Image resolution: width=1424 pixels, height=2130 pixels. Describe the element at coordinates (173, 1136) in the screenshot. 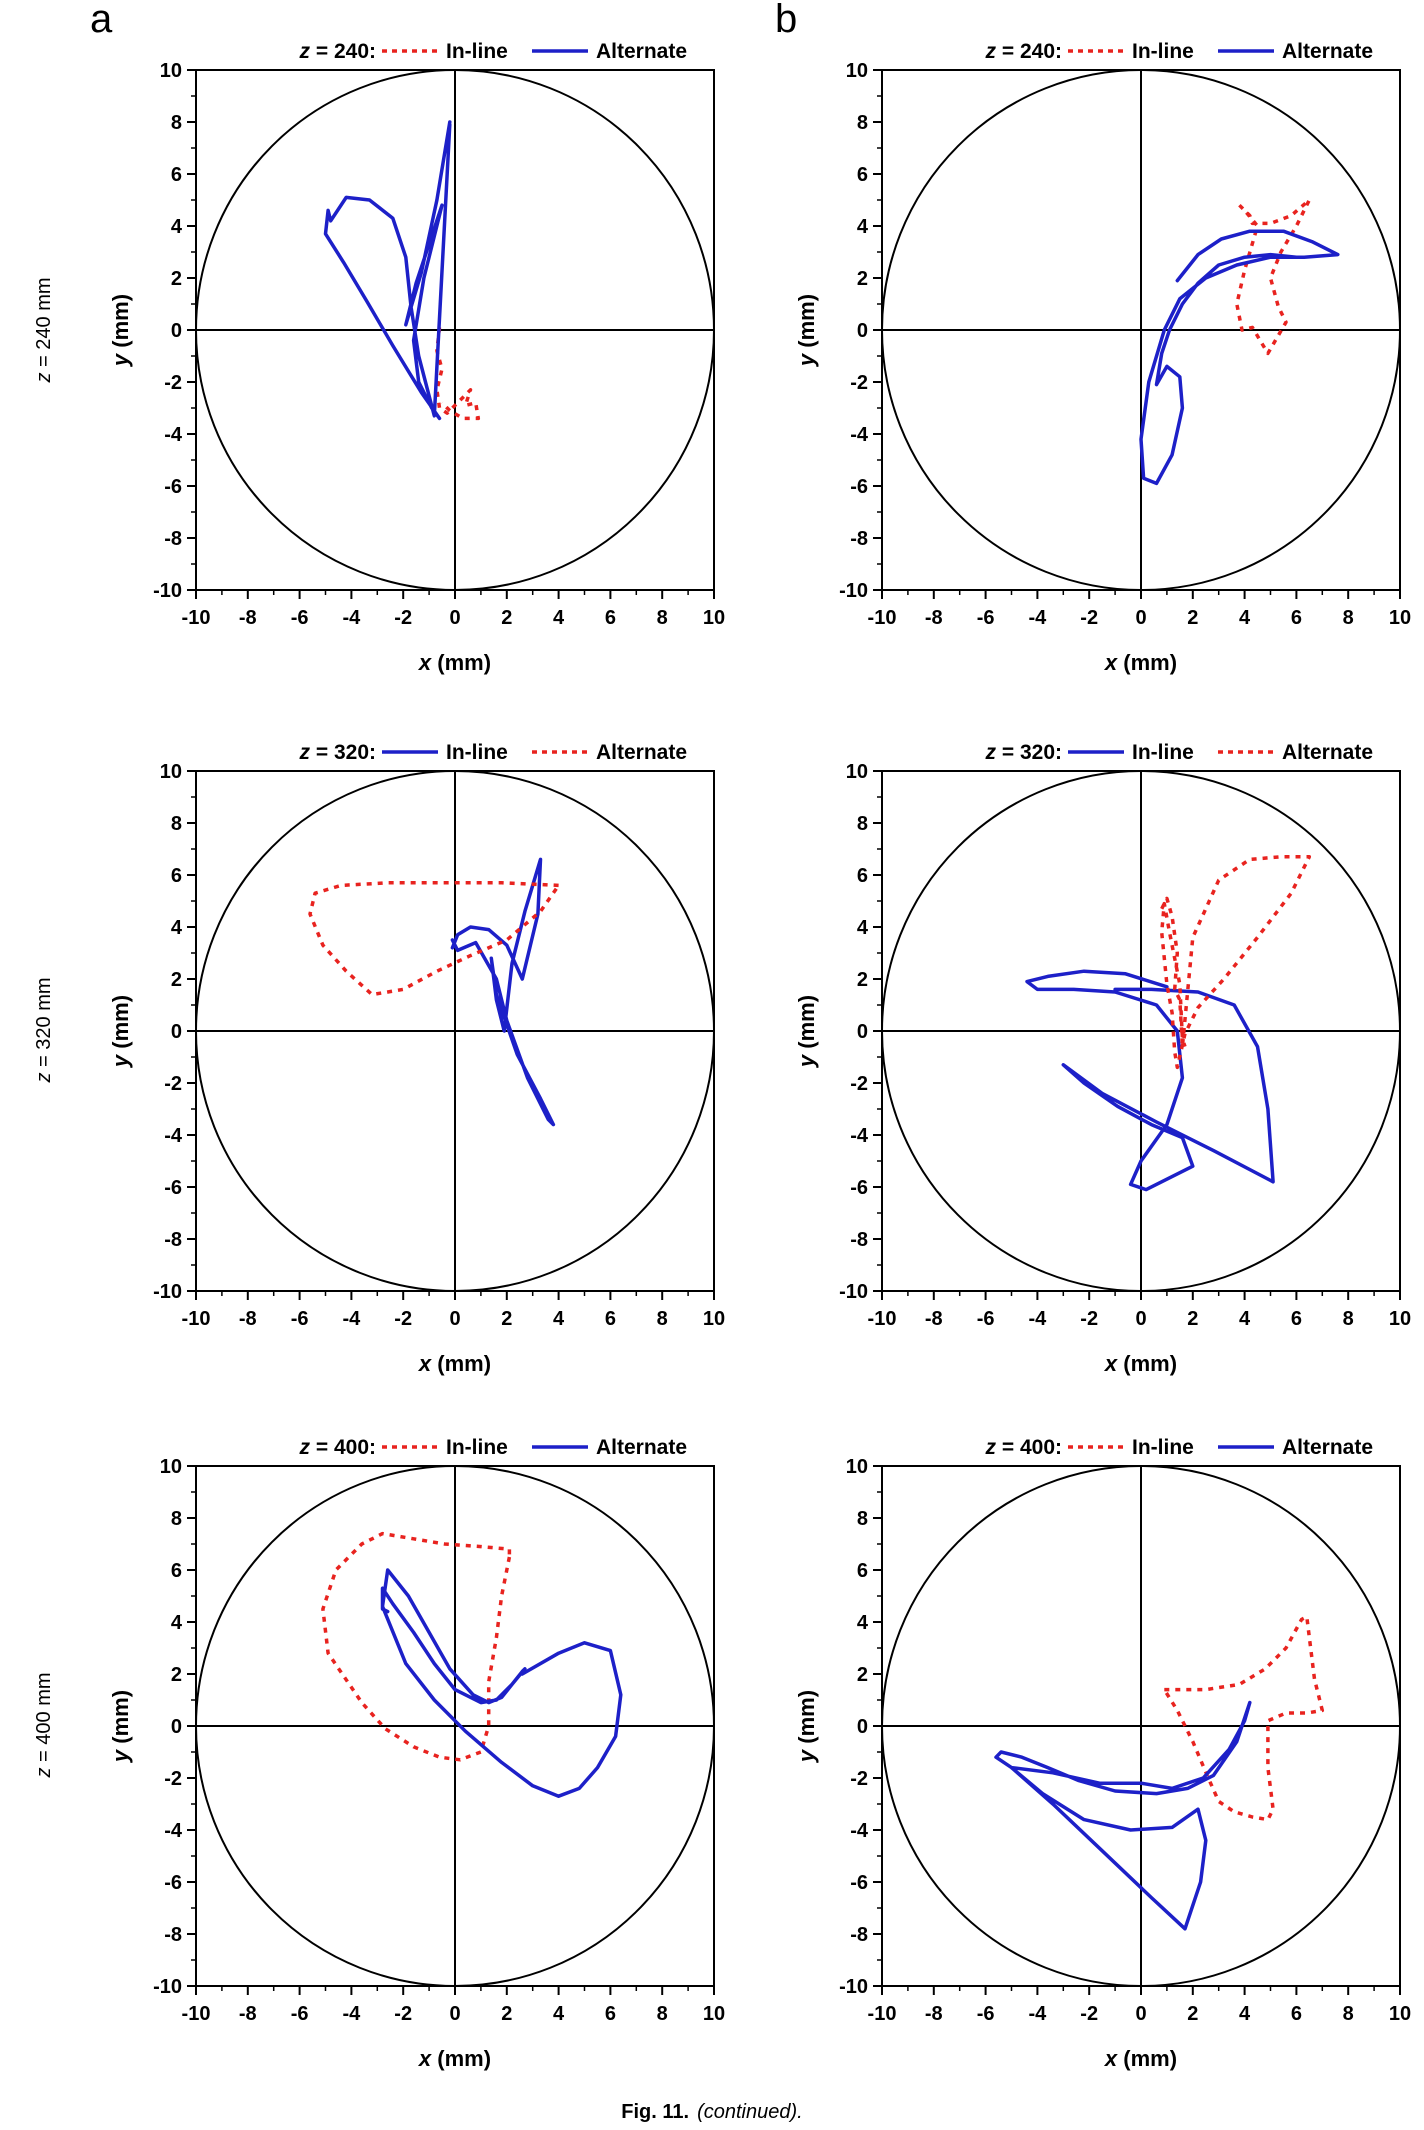

I see `chart-3-y-tick-label: -4` at that location.